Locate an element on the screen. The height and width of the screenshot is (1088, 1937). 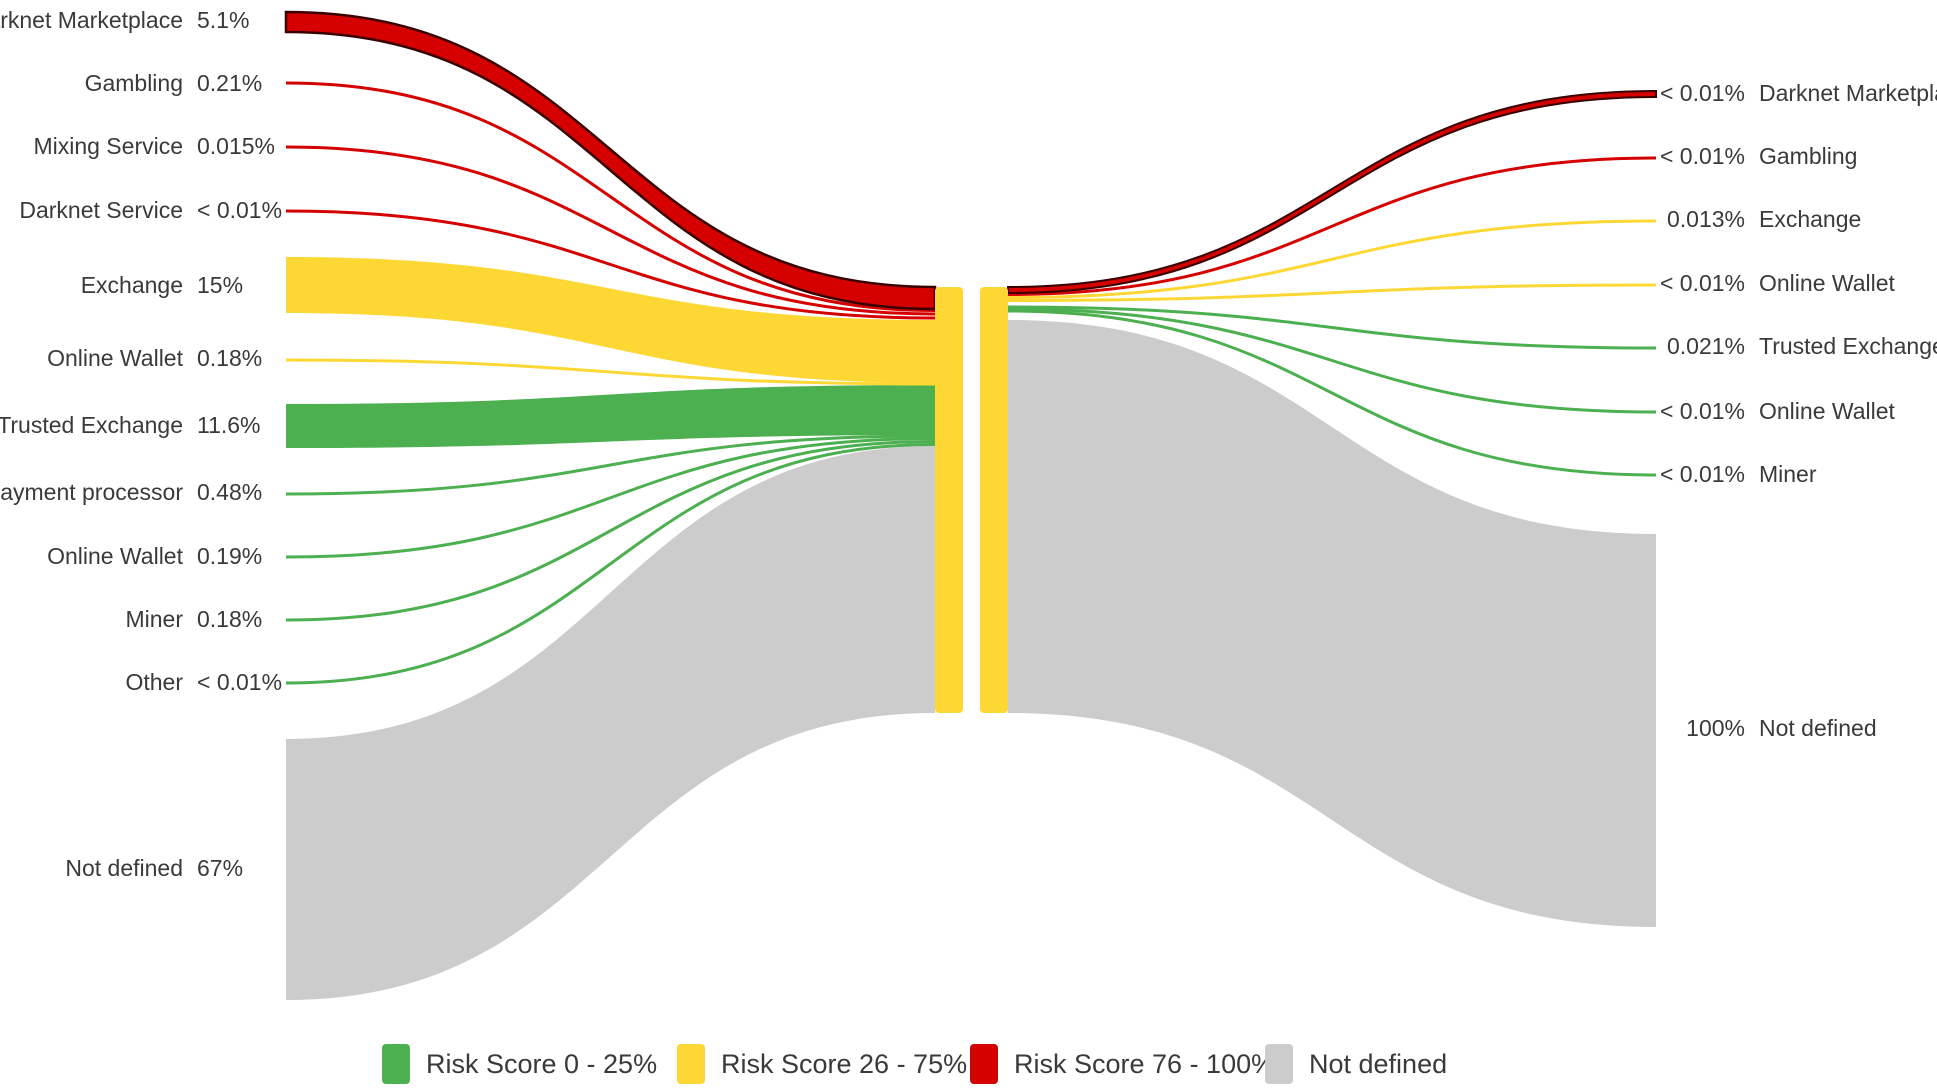
legend-item-not-defined: Not defined is located at coordinates (1356, 1064).